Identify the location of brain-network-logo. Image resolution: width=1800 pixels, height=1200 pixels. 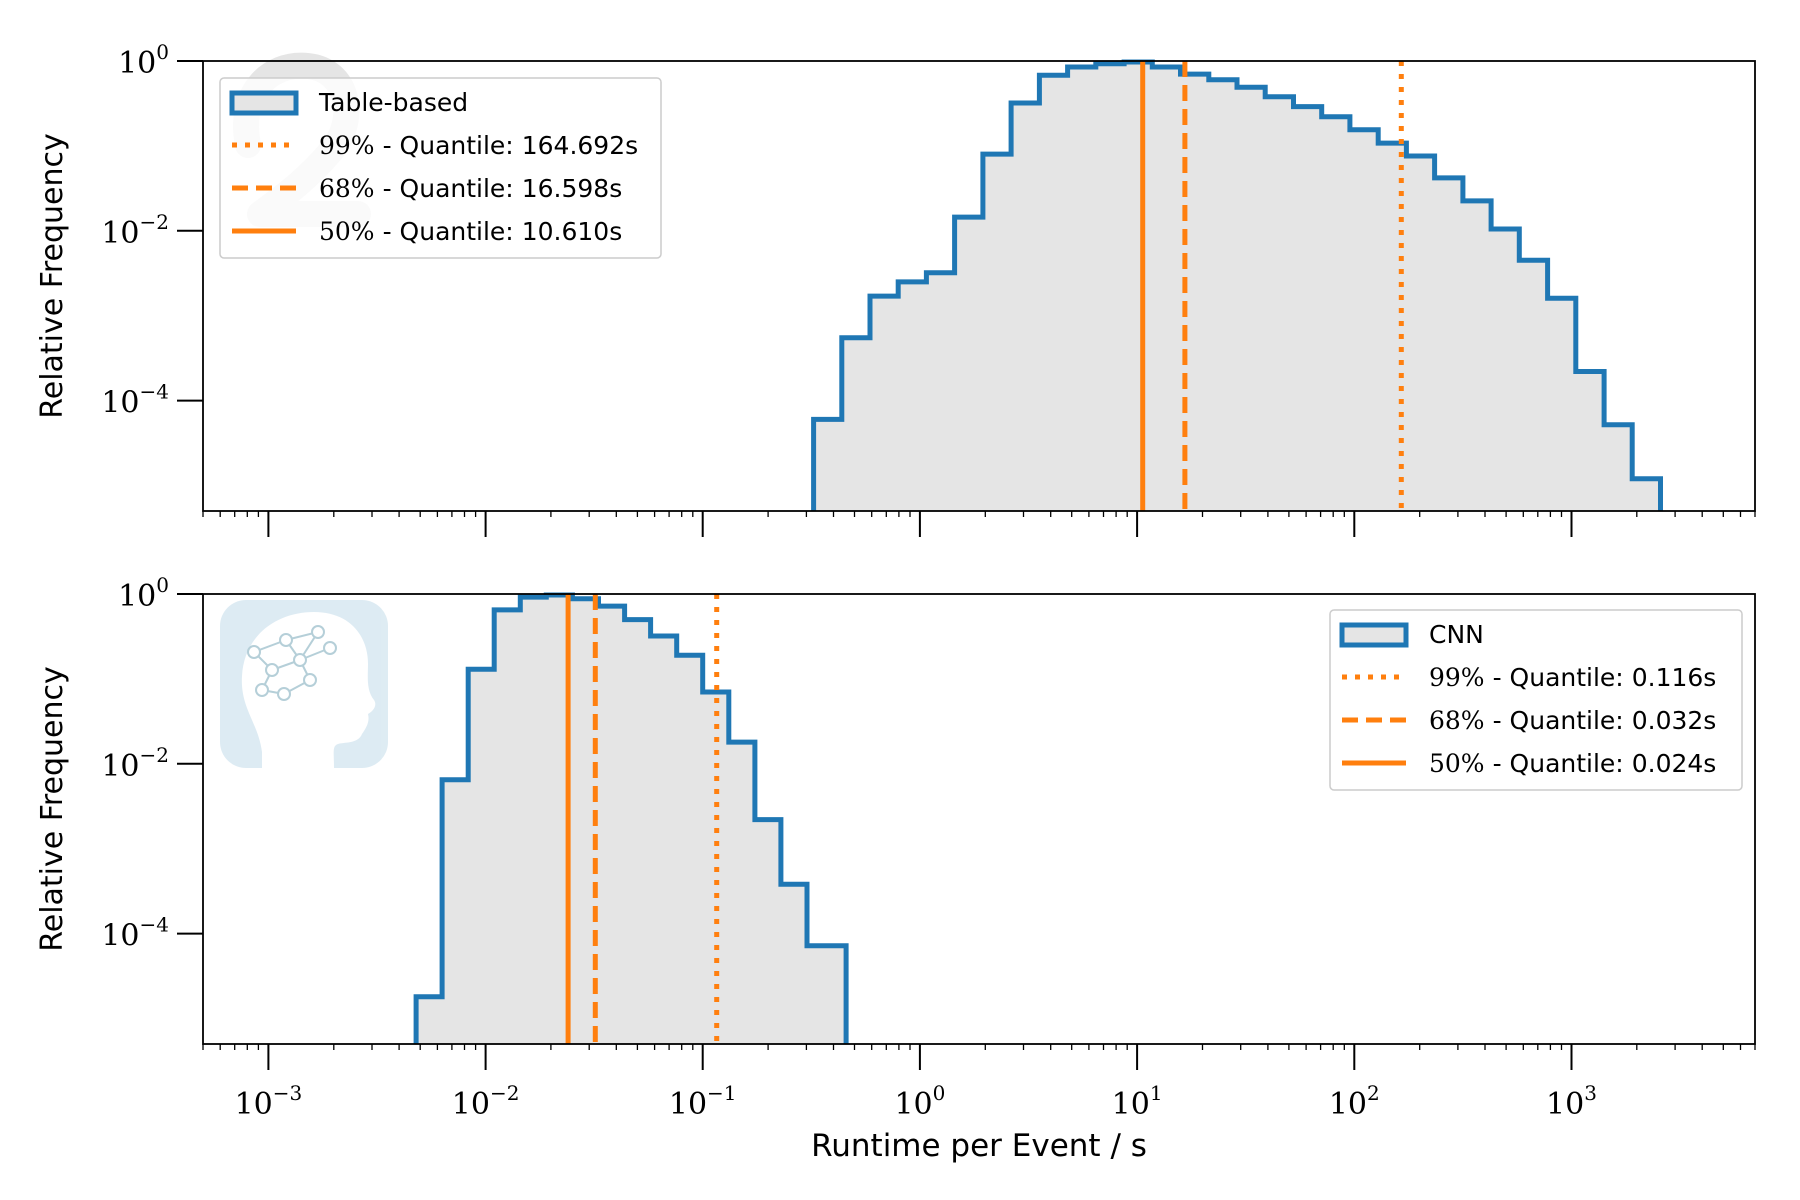
(304, 684).